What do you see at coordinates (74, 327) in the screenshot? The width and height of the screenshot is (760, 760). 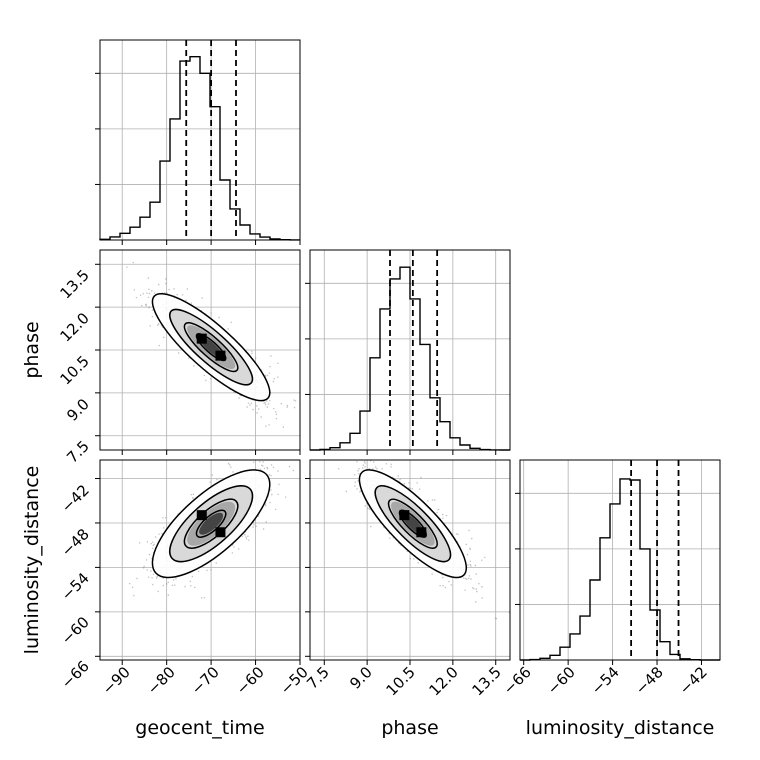 I see `y-tick-label-phase-3: 12.0` at bounding box center [74, 327].